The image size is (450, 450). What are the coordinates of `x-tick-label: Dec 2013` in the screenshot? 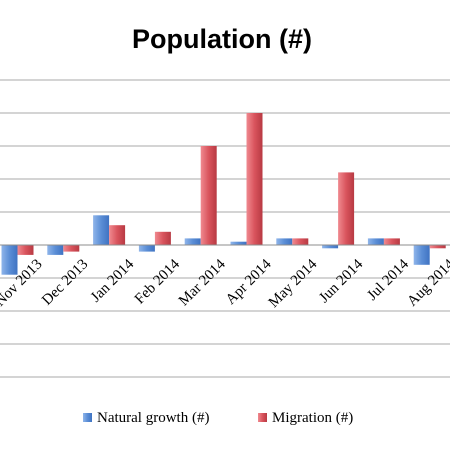 It's located at (65, 282).